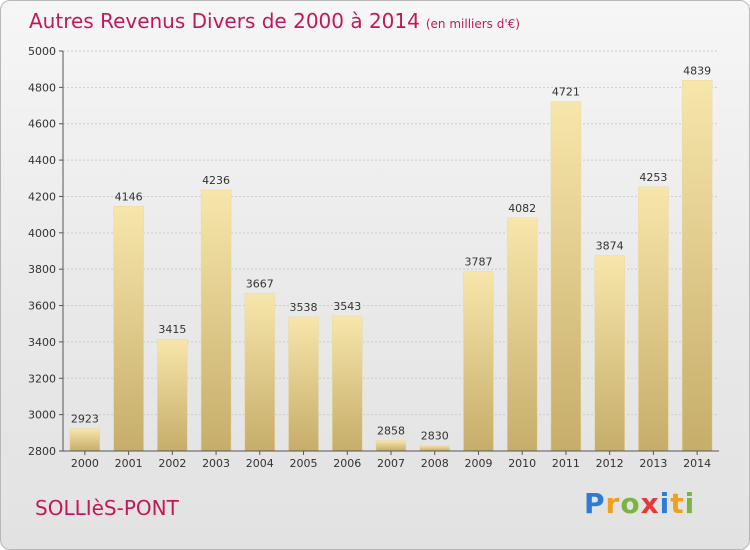 The height and width of the screenshot is (550, 750). What do you see at coordinates (42, 451) in the screenshot?
I see `y-tick-label: 2800` at bounding box center [42, 451].